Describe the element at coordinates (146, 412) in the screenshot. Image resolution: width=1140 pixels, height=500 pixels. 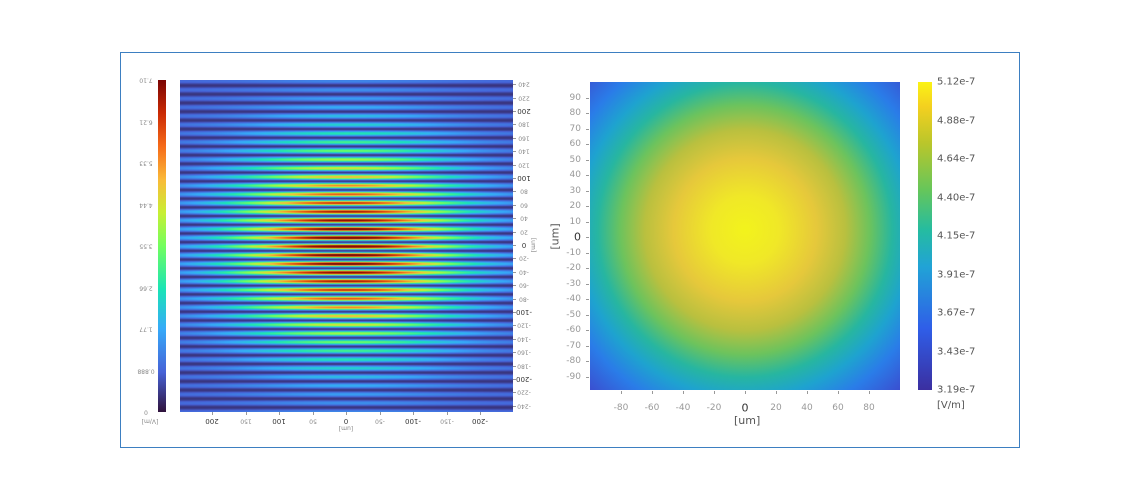
I see `left-colorbar-tick: 0` at that location.